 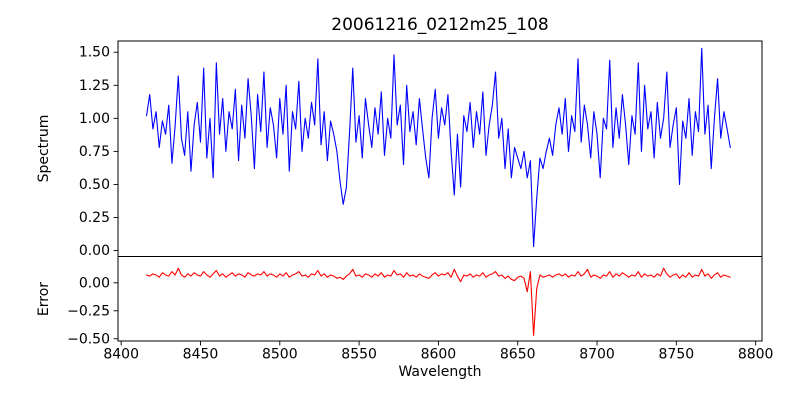 What do you see at coordinates (88, 311) in the screenshot?
I see `y-tick-label: −0.25` at bounding box center [88, 311].